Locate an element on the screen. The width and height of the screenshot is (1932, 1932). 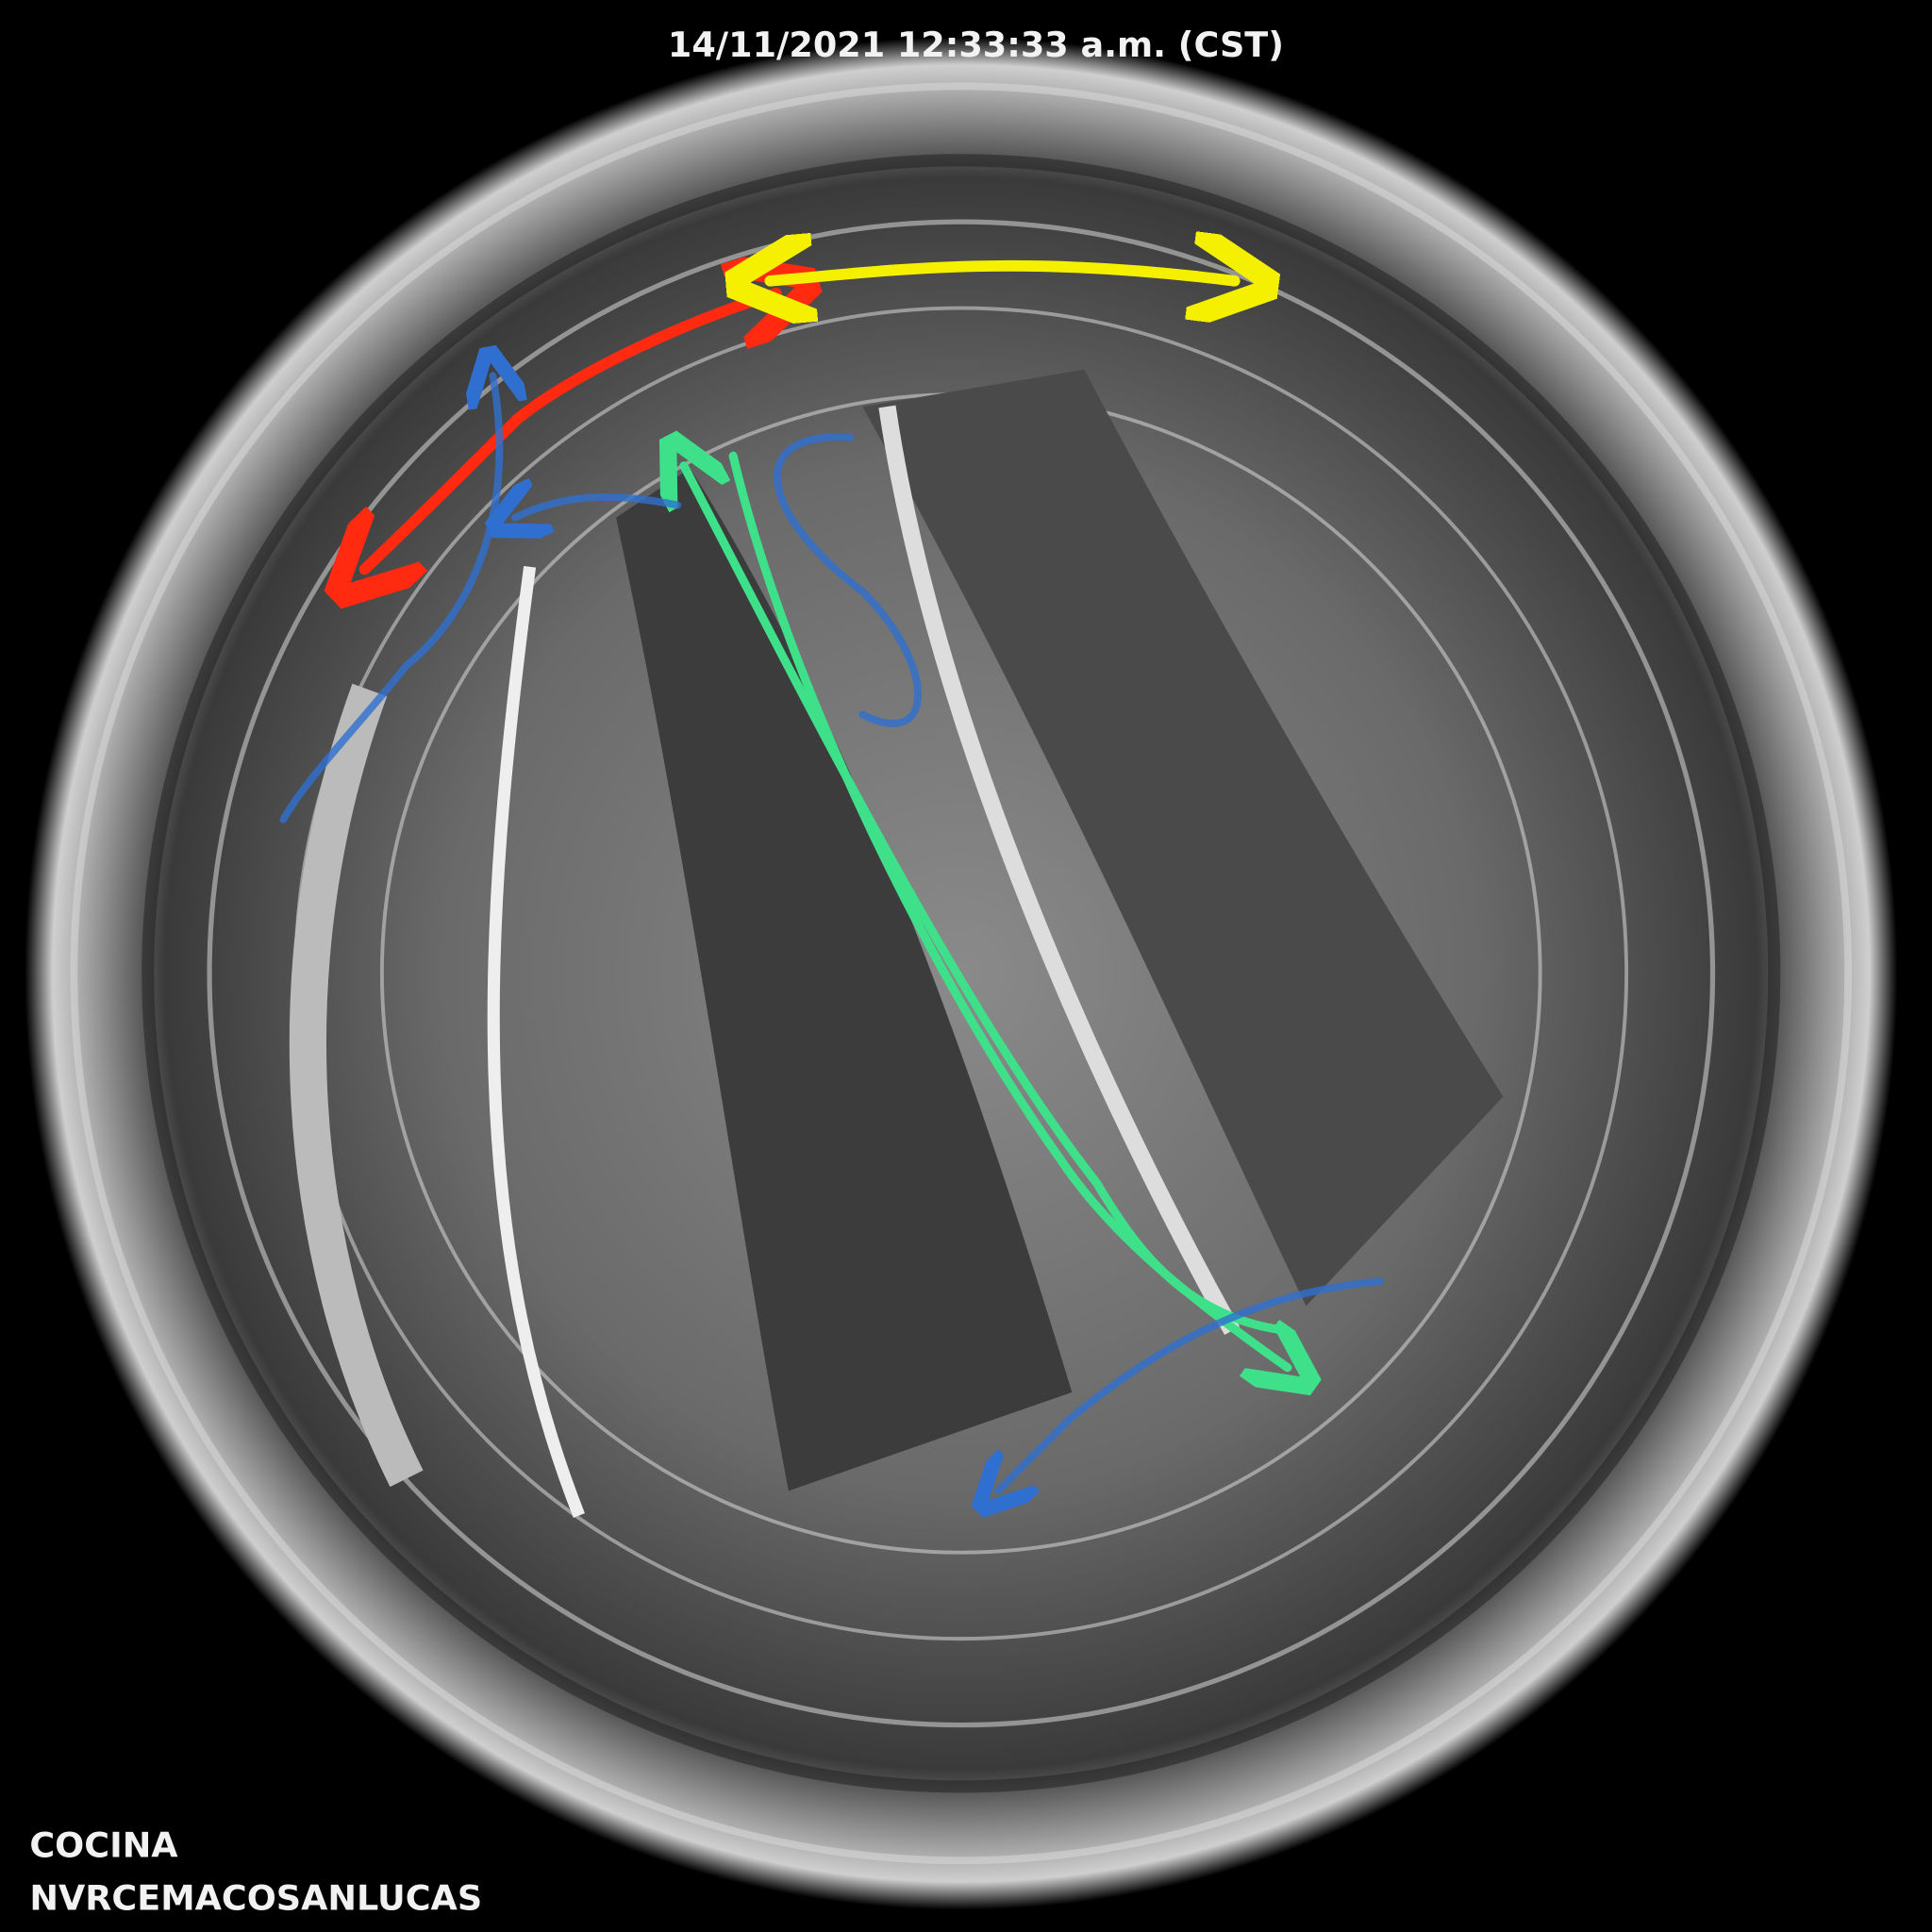
timestamp: 14/11/2021 12:33:33 a.m. (CST) is located at coordinates (976, 45).